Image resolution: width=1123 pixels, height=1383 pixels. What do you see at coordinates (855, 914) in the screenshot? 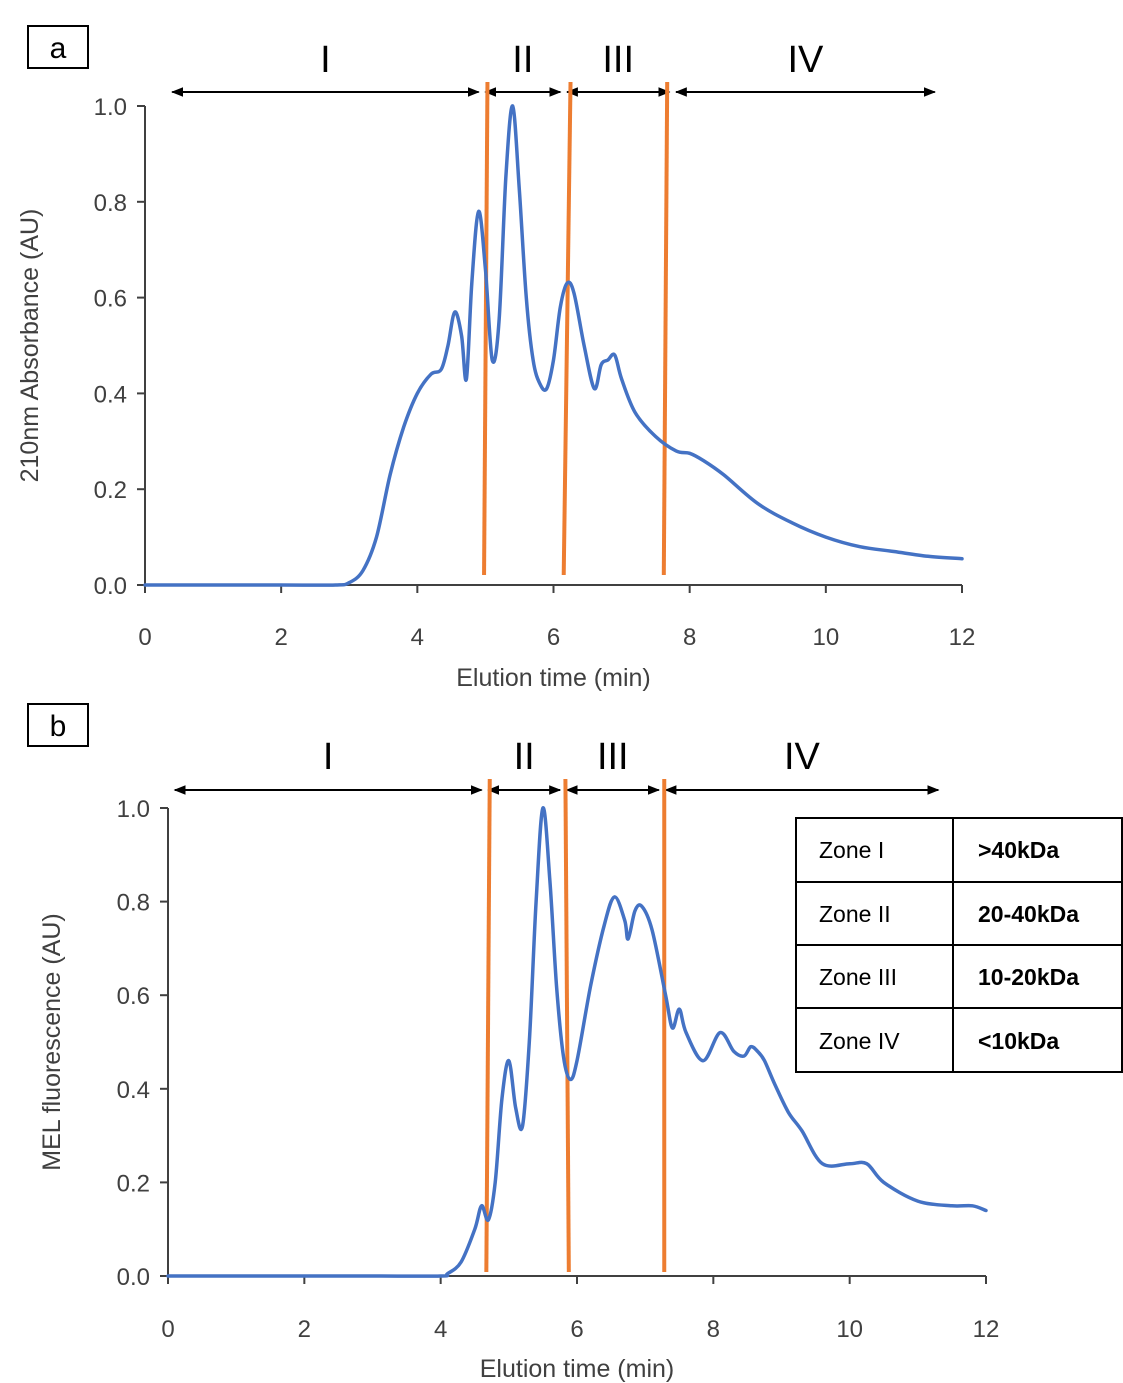
I see `legend-zone-name: Zone II` at bounding box center [855, 914].